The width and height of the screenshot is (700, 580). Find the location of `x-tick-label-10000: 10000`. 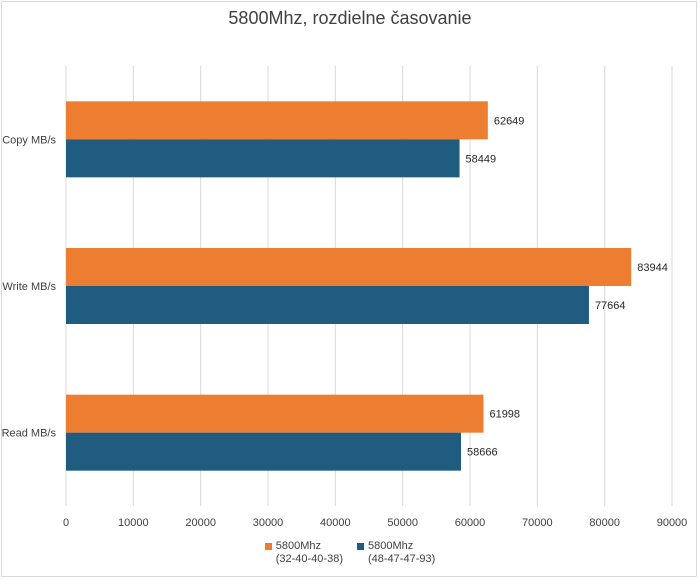

x-tick-label-10000: 10000 is located at coordinates (133, 523).